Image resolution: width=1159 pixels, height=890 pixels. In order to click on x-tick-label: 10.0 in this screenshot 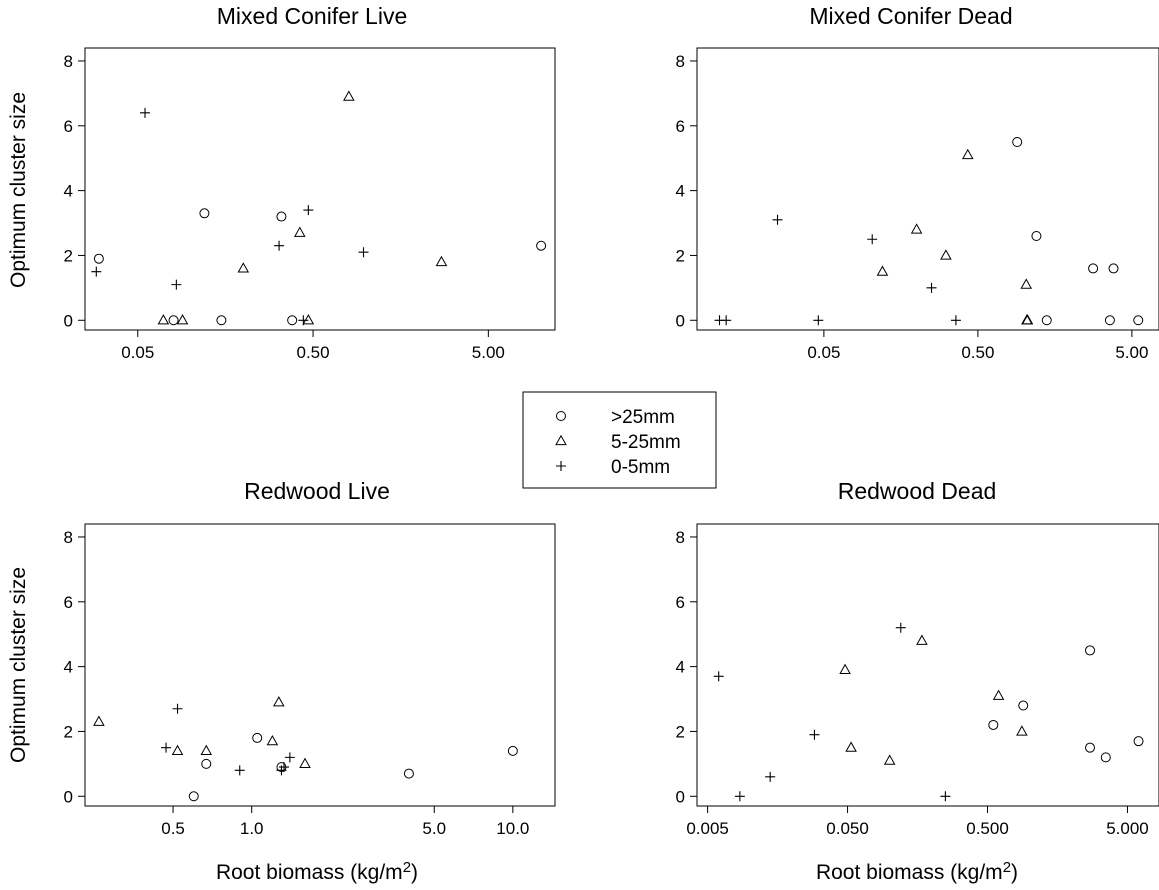, I will do `click(512, 828)`.